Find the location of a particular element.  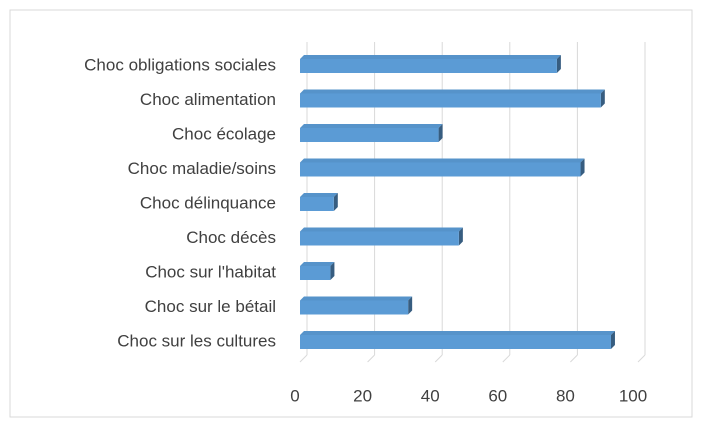

y-tick-label: Choc alimentation is located at coordinates (208, 99).